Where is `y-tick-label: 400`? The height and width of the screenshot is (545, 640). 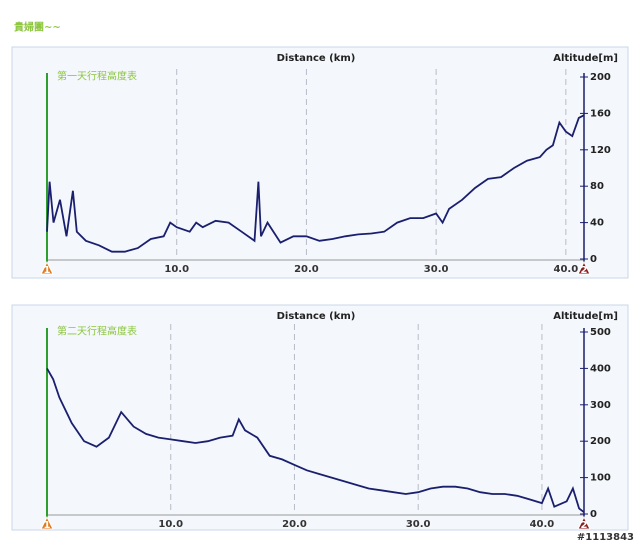 y-tick-label: 400 is located at coordinates (600, 368).